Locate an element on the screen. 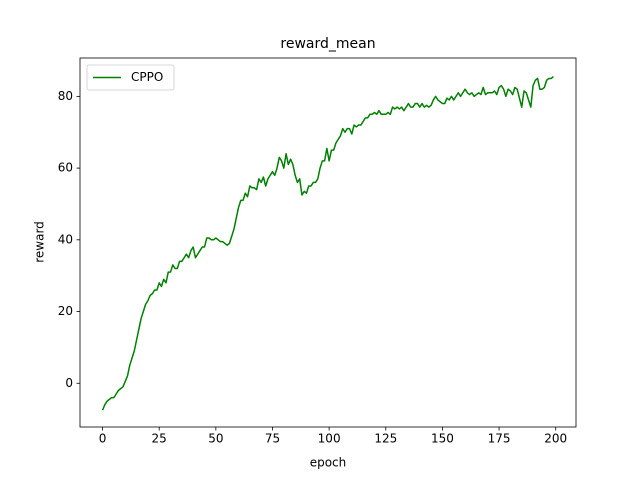  y-tick-label: 0 is located at coordinates (69, 383).